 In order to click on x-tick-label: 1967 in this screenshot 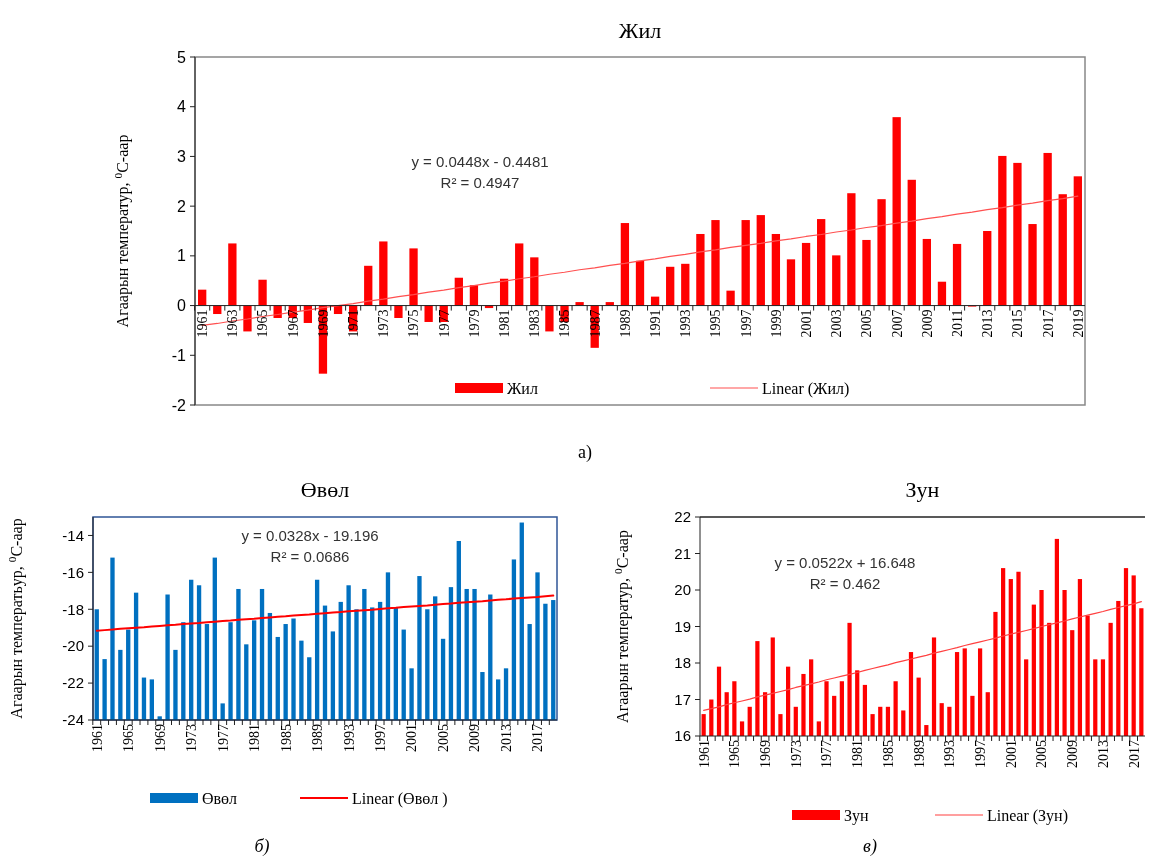, I will do `click(293, 323)`.